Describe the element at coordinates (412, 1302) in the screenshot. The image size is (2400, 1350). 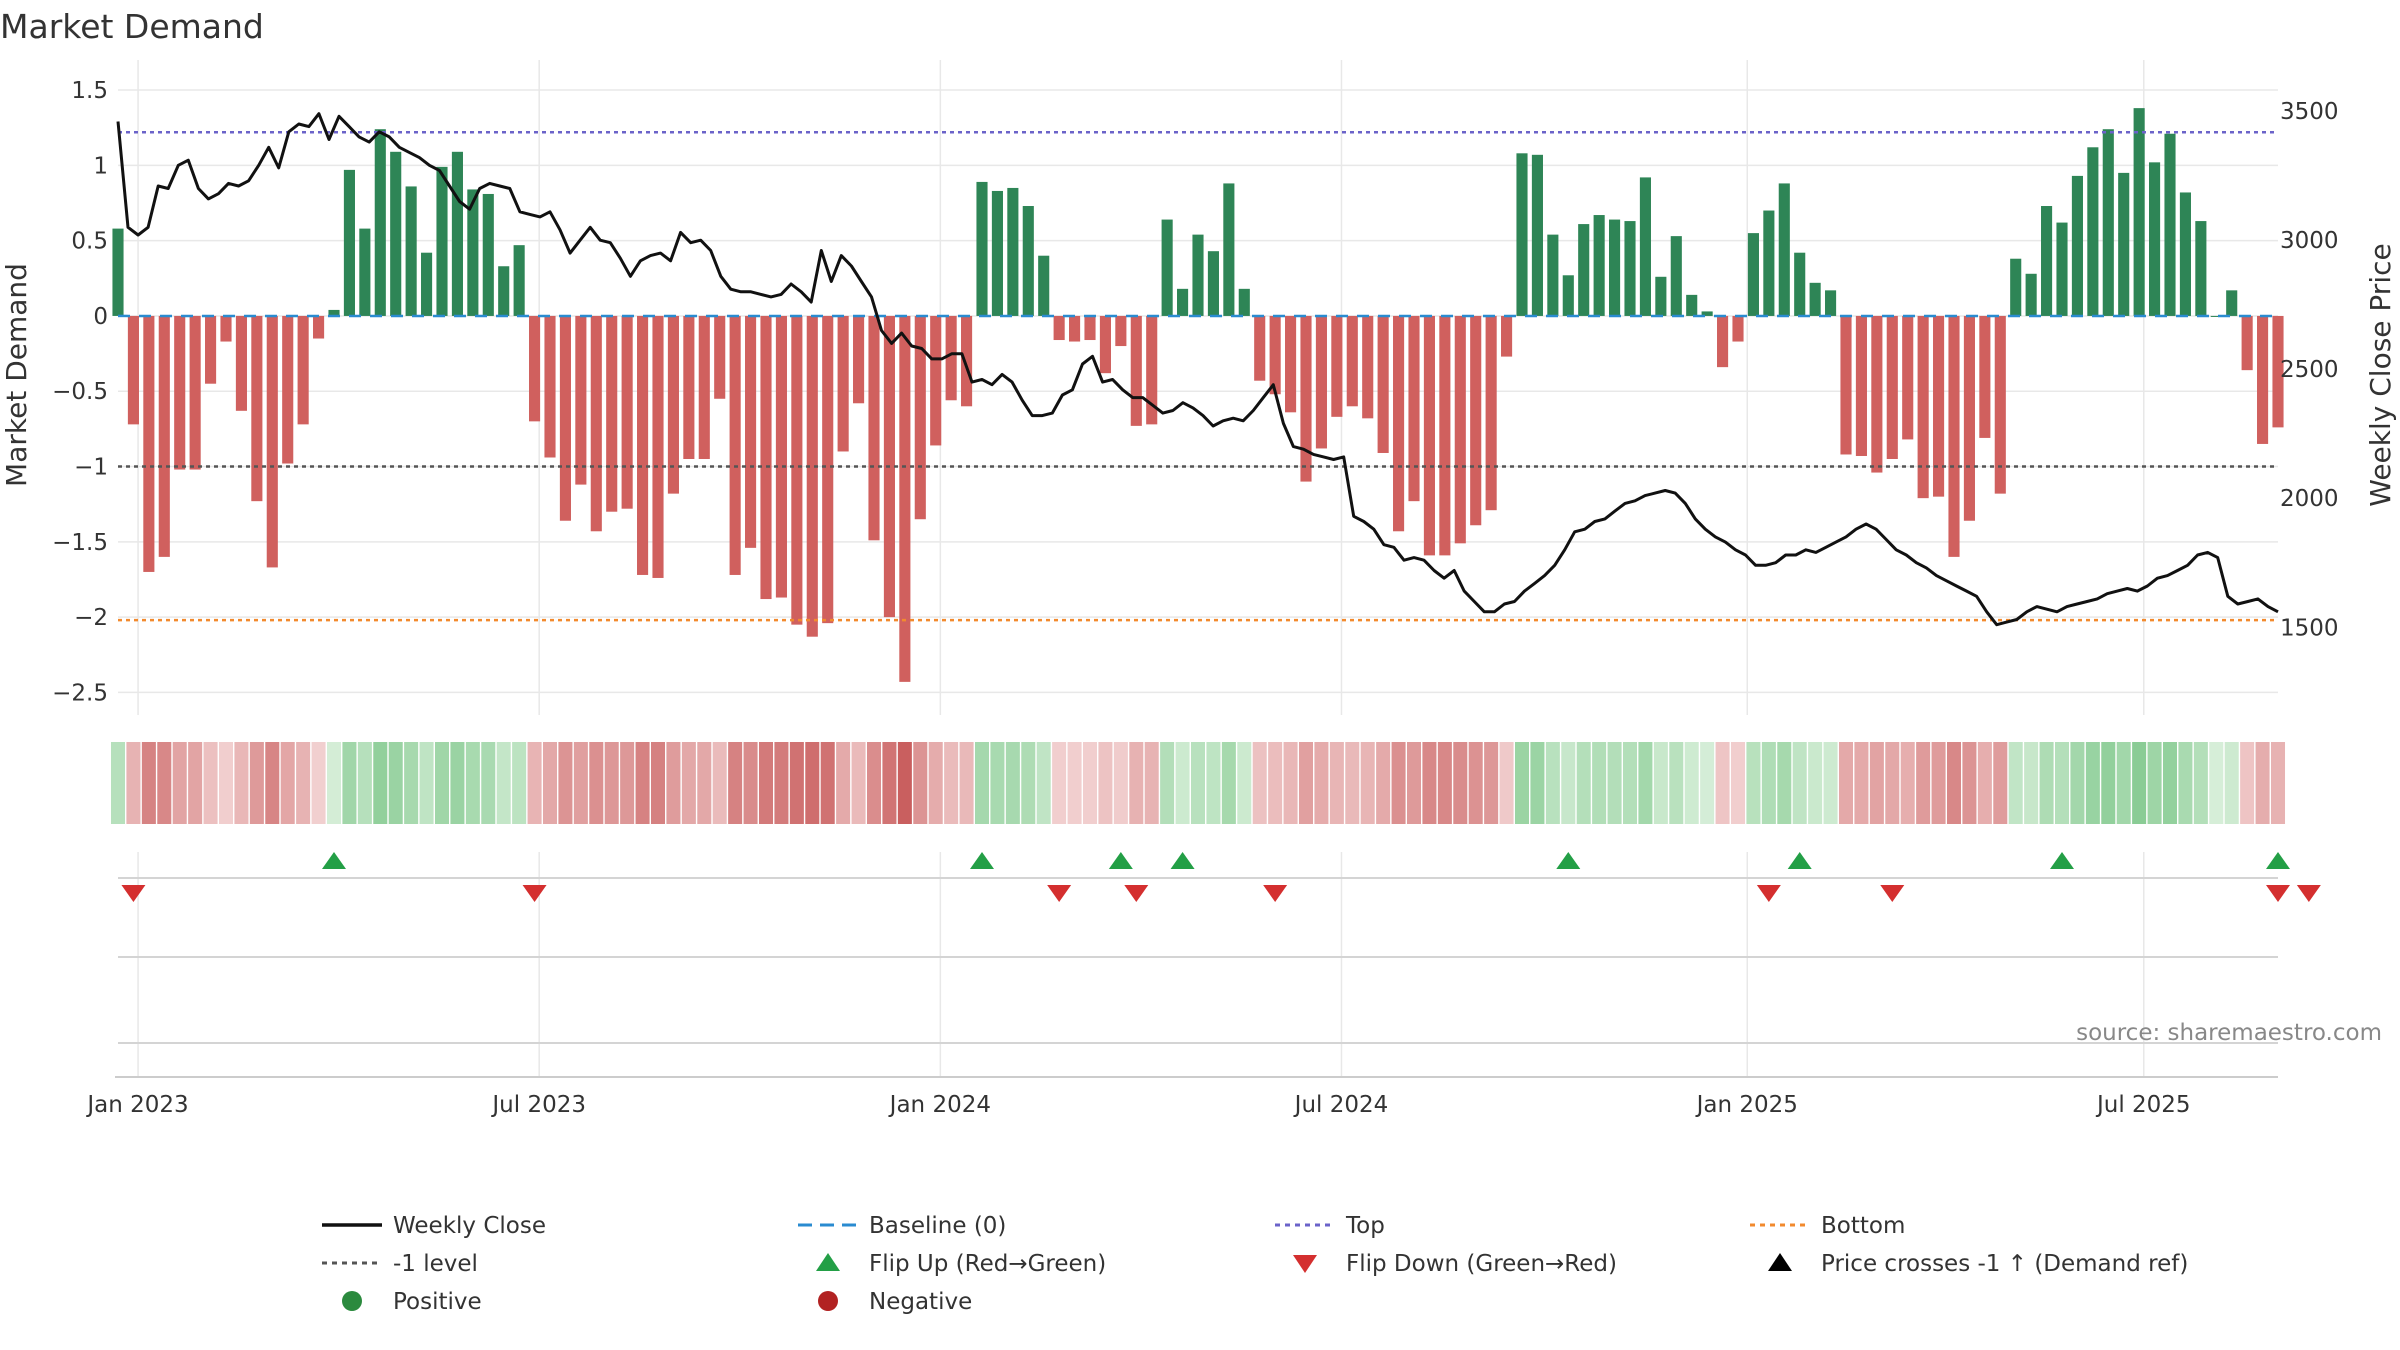
I see `legend-item: Positive` at that location.